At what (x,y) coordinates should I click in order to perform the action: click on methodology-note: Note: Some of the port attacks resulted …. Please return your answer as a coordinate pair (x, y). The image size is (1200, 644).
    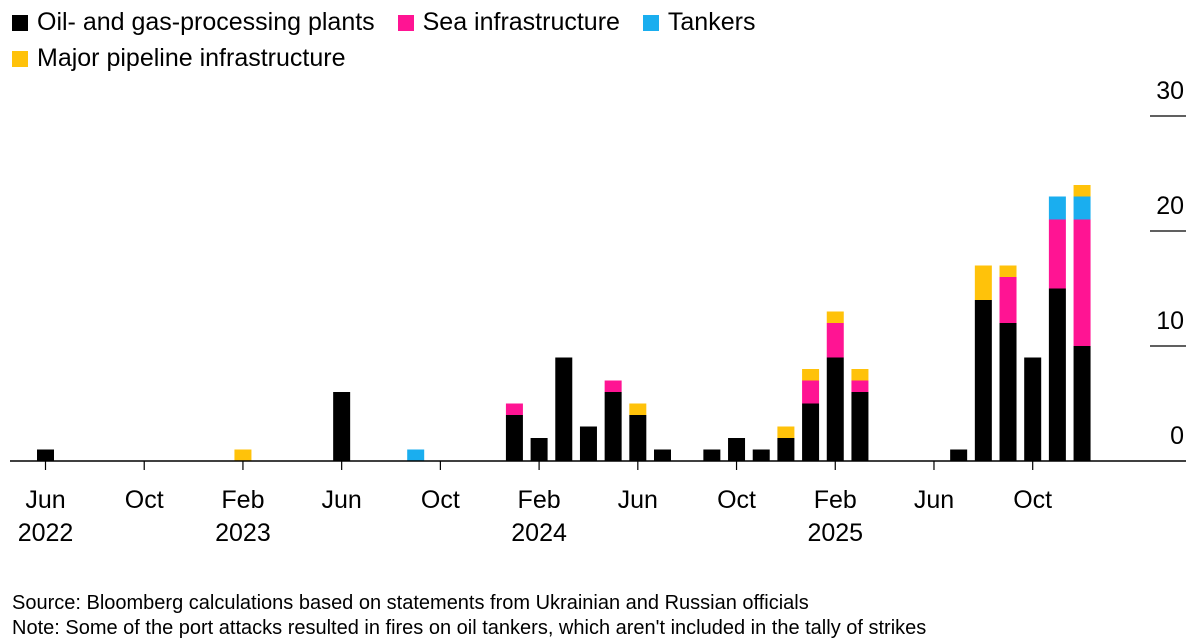
    Looking at the image, I should click on (469, 628).